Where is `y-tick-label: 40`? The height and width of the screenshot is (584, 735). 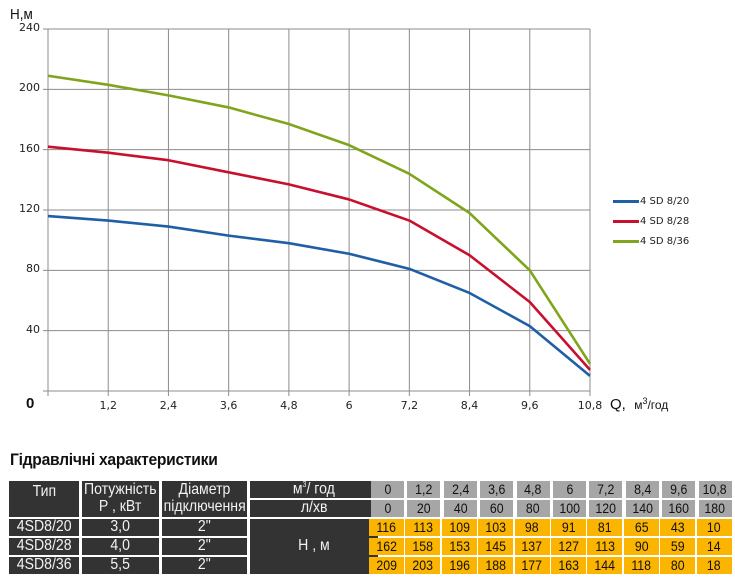 y-tick-label: 40 is located at coordinates (33, 329).